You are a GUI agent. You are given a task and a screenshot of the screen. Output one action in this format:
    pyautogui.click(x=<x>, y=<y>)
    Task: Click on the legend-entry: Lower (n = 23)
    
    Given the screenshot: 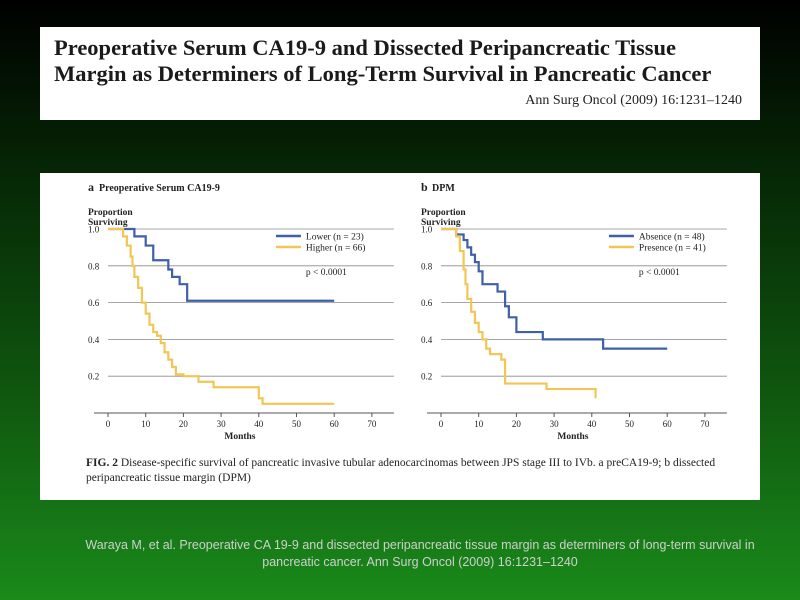 What is the action you would take?
    pyautogui.click(x=335, y=237)
    